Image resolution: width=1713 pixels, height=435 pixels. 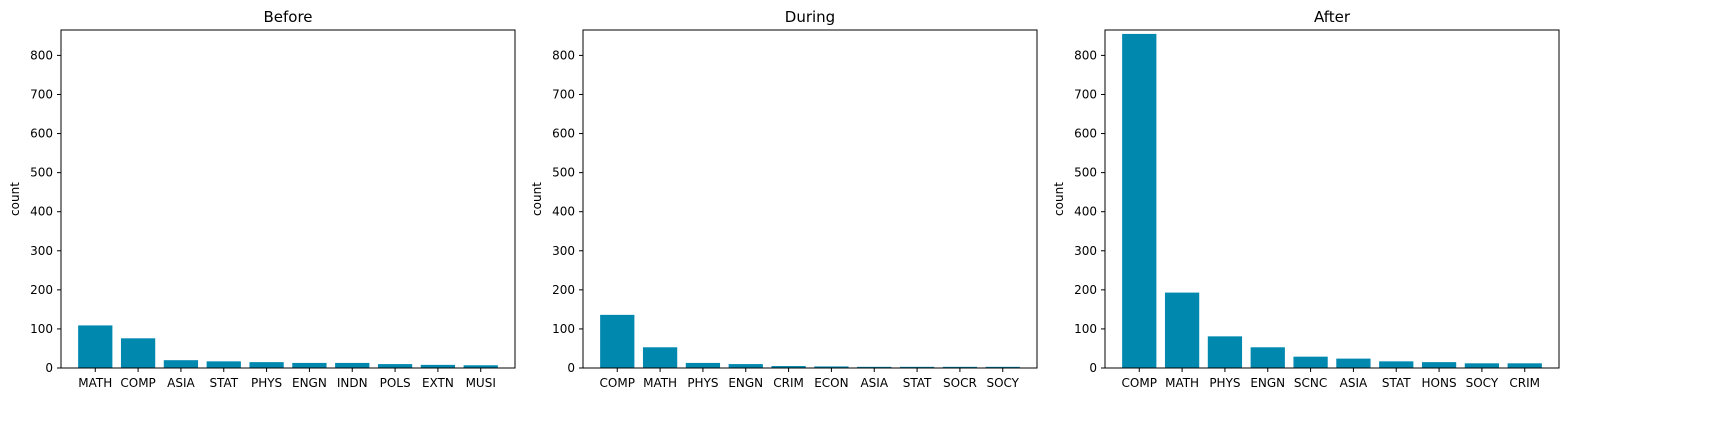 What do you see at coordinates (960, 383) in the screenshot?
I see `x-tick-label: SOCR` at bounding box center [960, 383].